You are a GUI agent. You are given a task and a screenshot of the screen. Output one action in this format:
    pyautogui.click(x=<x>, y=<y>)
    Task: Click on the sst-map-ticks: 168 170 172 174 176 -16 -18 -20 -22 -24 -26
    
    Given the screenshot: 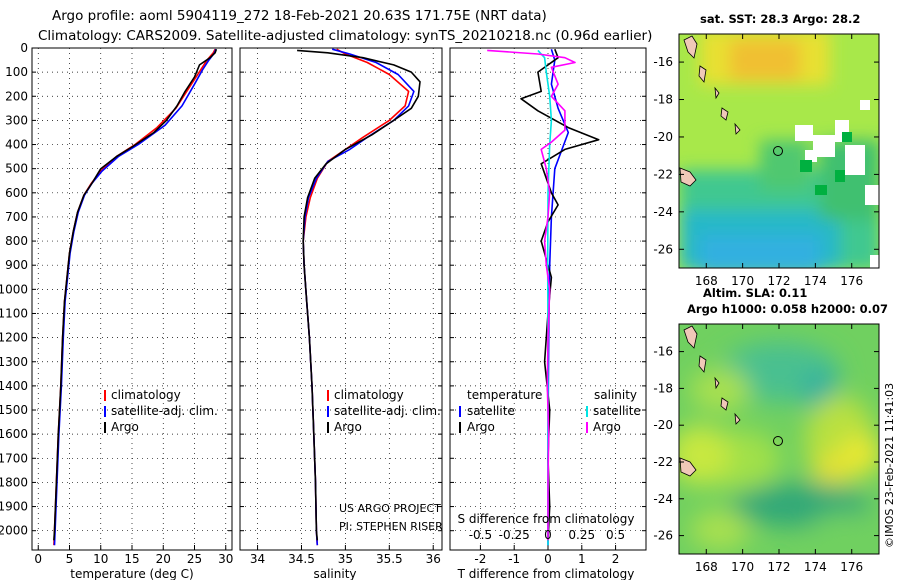 What is the action you would take?
    pyautogui.click(x=766, y=161)
    